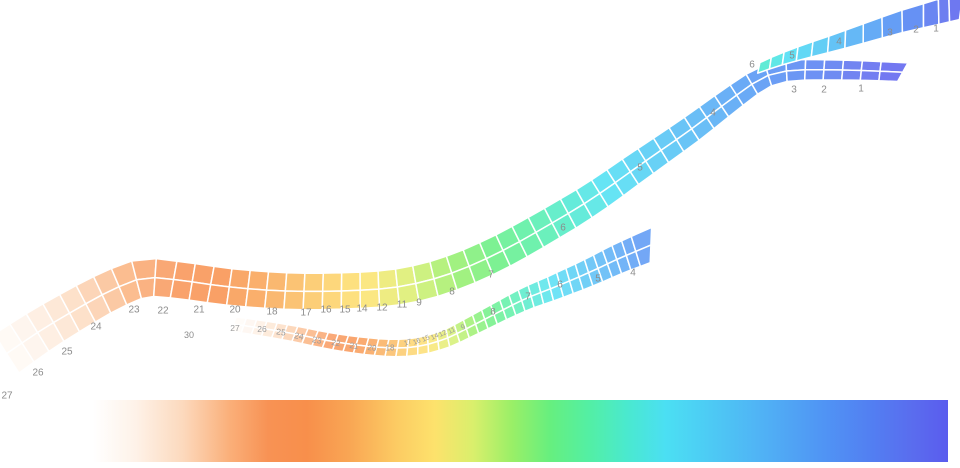 The width and height of the screenshot is (960, 468). I want to click on ribbon-branch: 6 5 4 3 2 1, so click(854, 37).